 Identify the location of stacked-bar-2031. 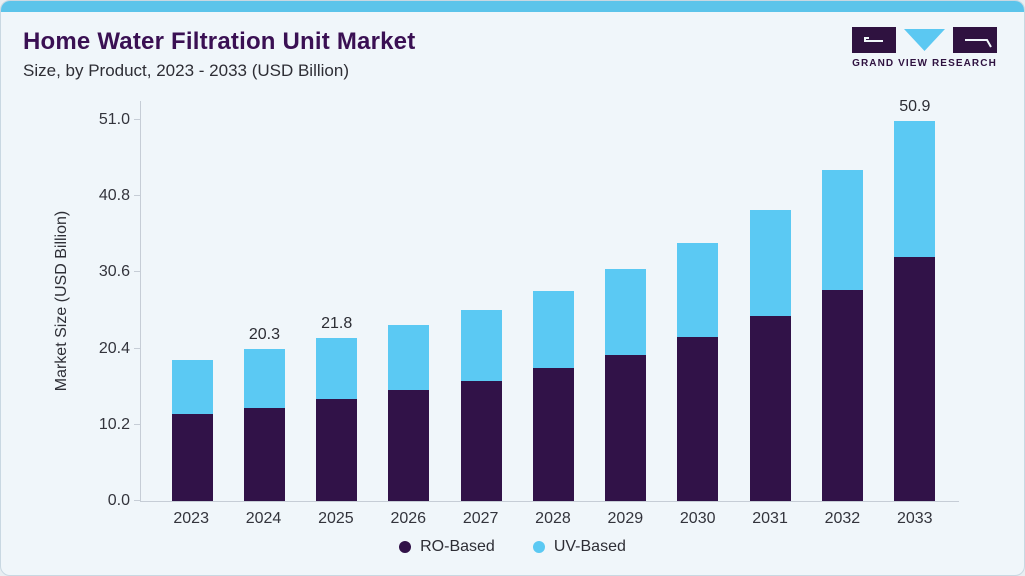
(770, 355).